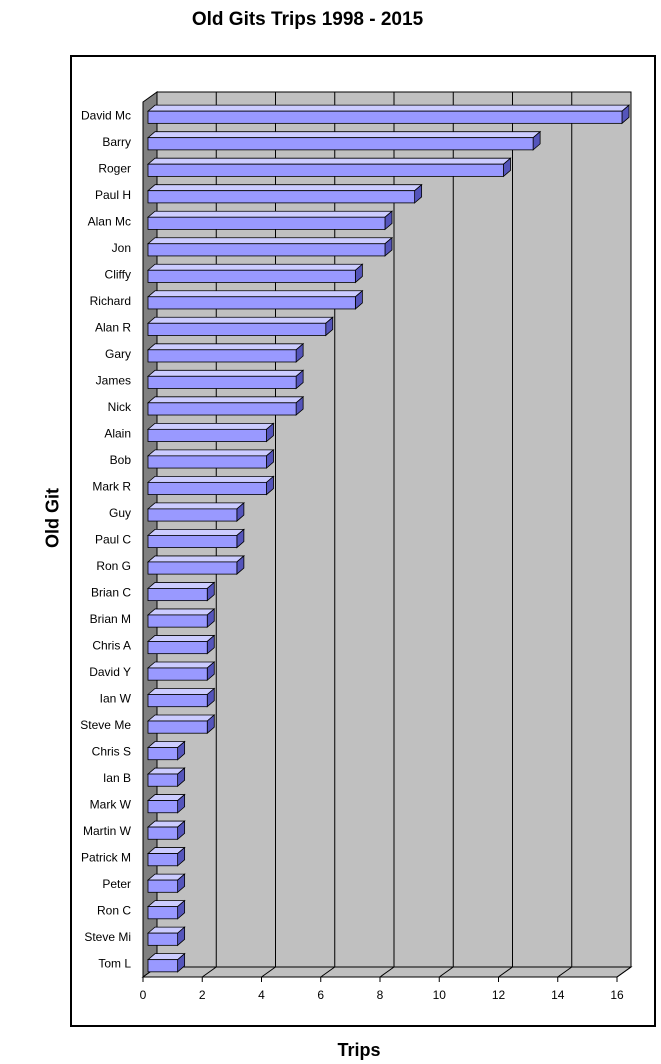 This screenshot has width=661, height=1064. I want to click on category-label: Roger, so click(114, 168).